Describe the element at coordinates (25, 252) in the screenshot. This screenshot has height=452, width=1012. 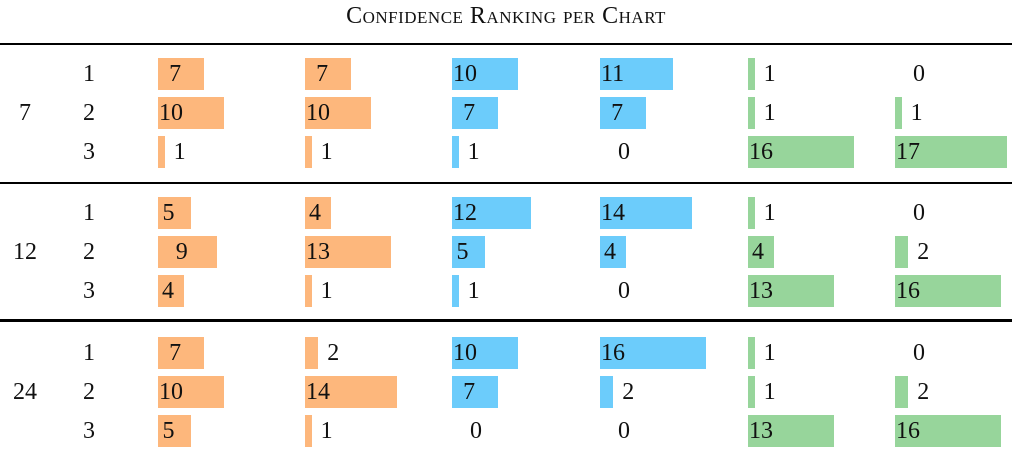
I see `group-label: 12` at that location.